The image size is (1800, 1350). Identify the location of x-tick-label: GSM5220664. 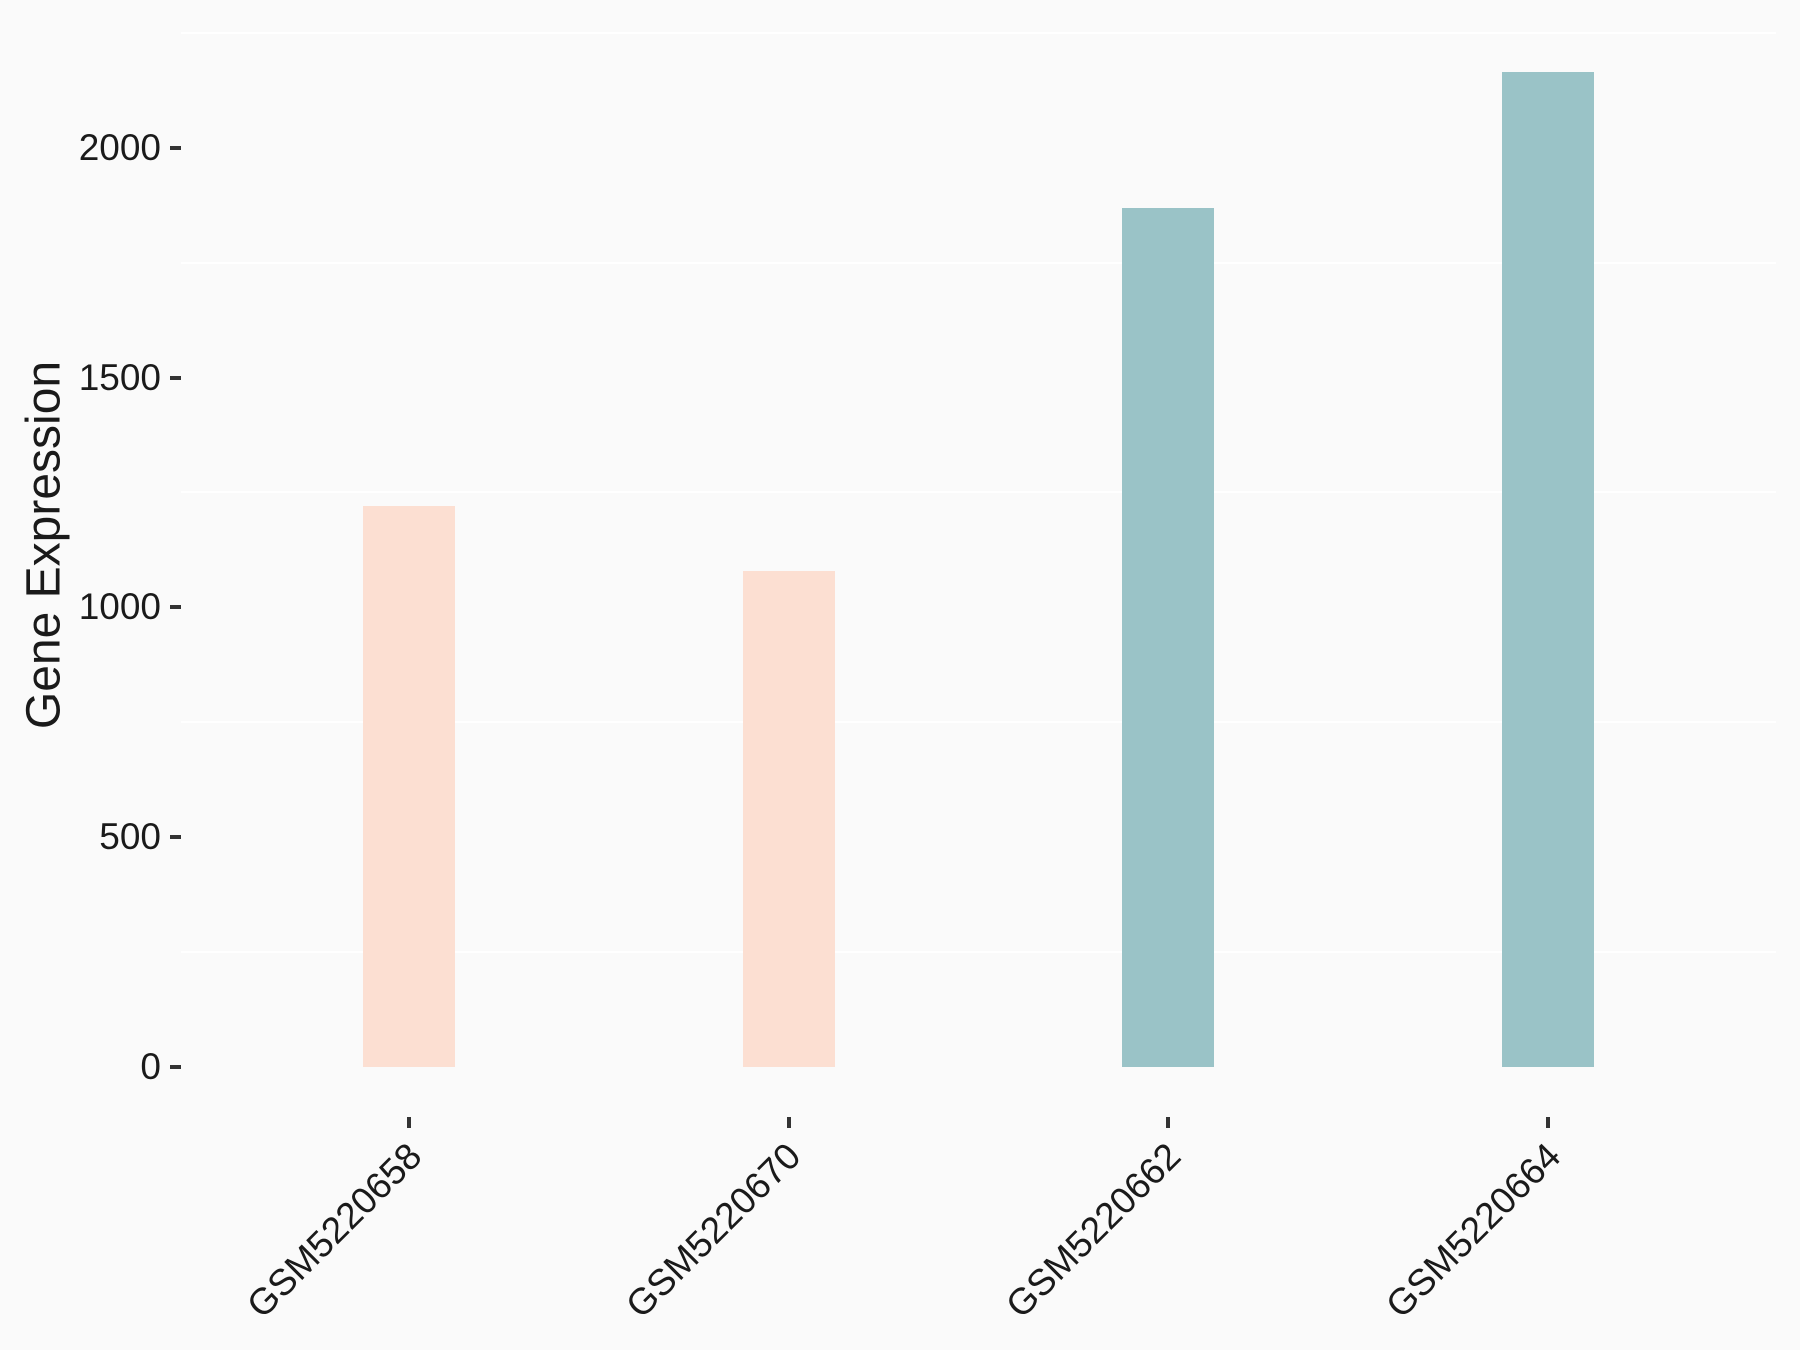
(1473, 1230).